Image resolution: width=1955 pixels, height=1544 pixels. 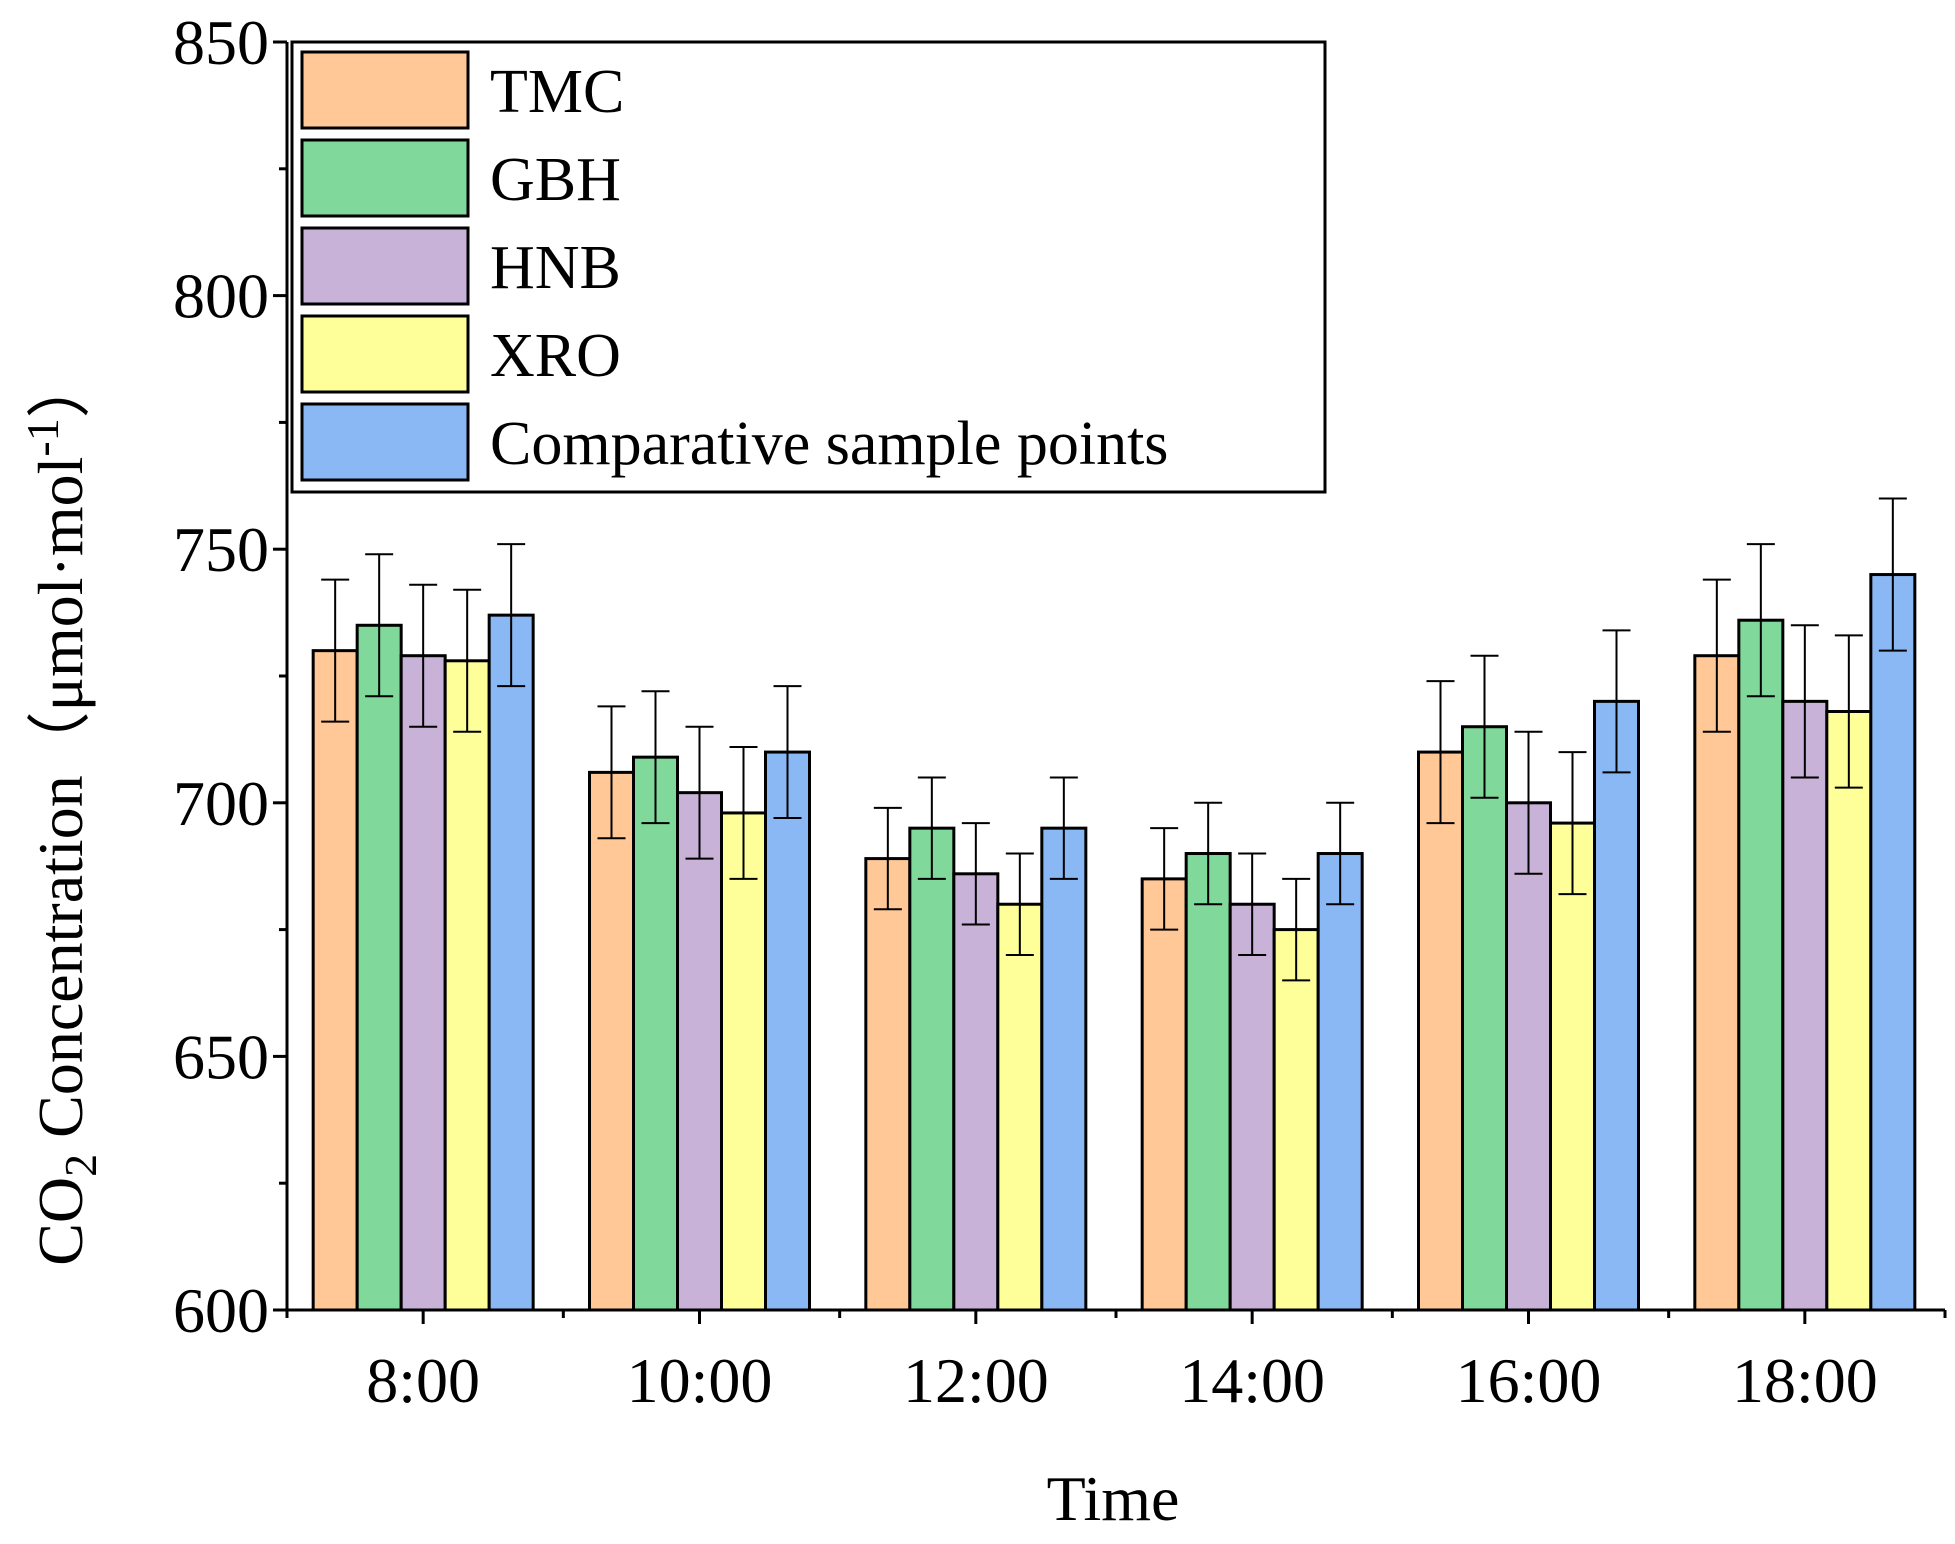 I want to click on x-axis-title: Time, so click(x=1113, y=1498).